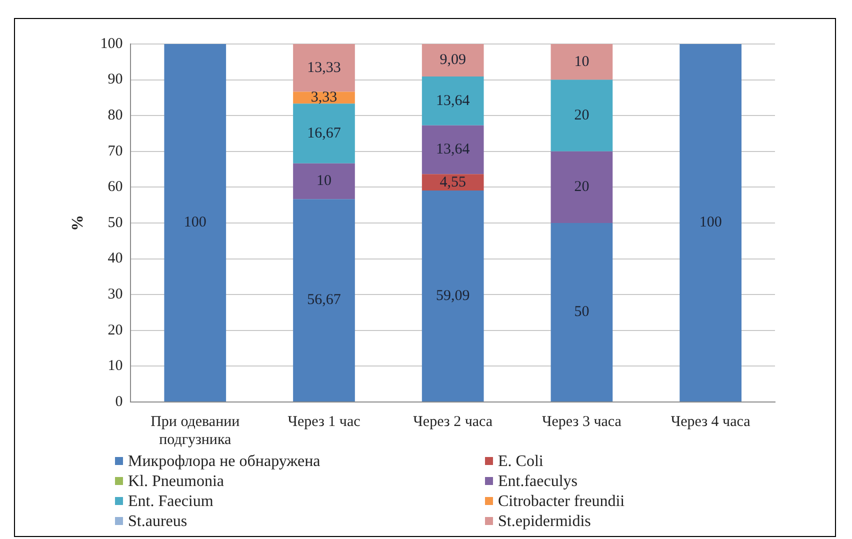 The image size is (852, 539). Describe the element at coordinates (115, 80) in the screenshot. I see `y-tick-label: 90` at that location.